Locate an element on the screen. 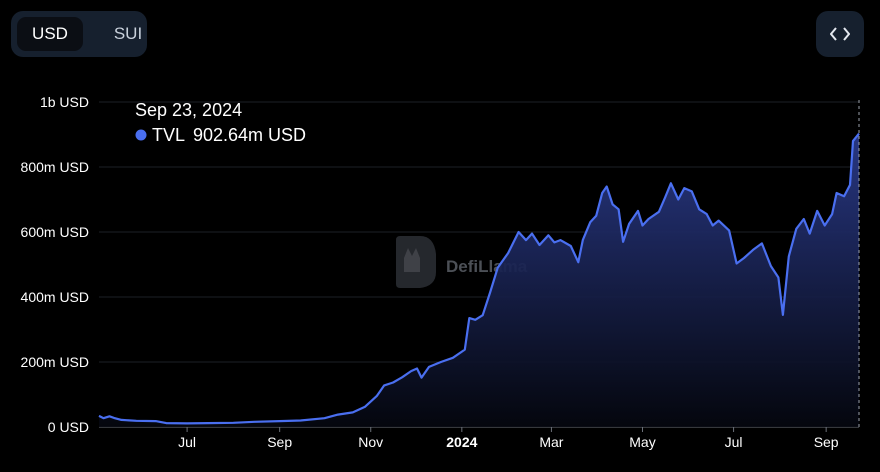  x-tick-label: Nov is located at coordinates (370, 442).